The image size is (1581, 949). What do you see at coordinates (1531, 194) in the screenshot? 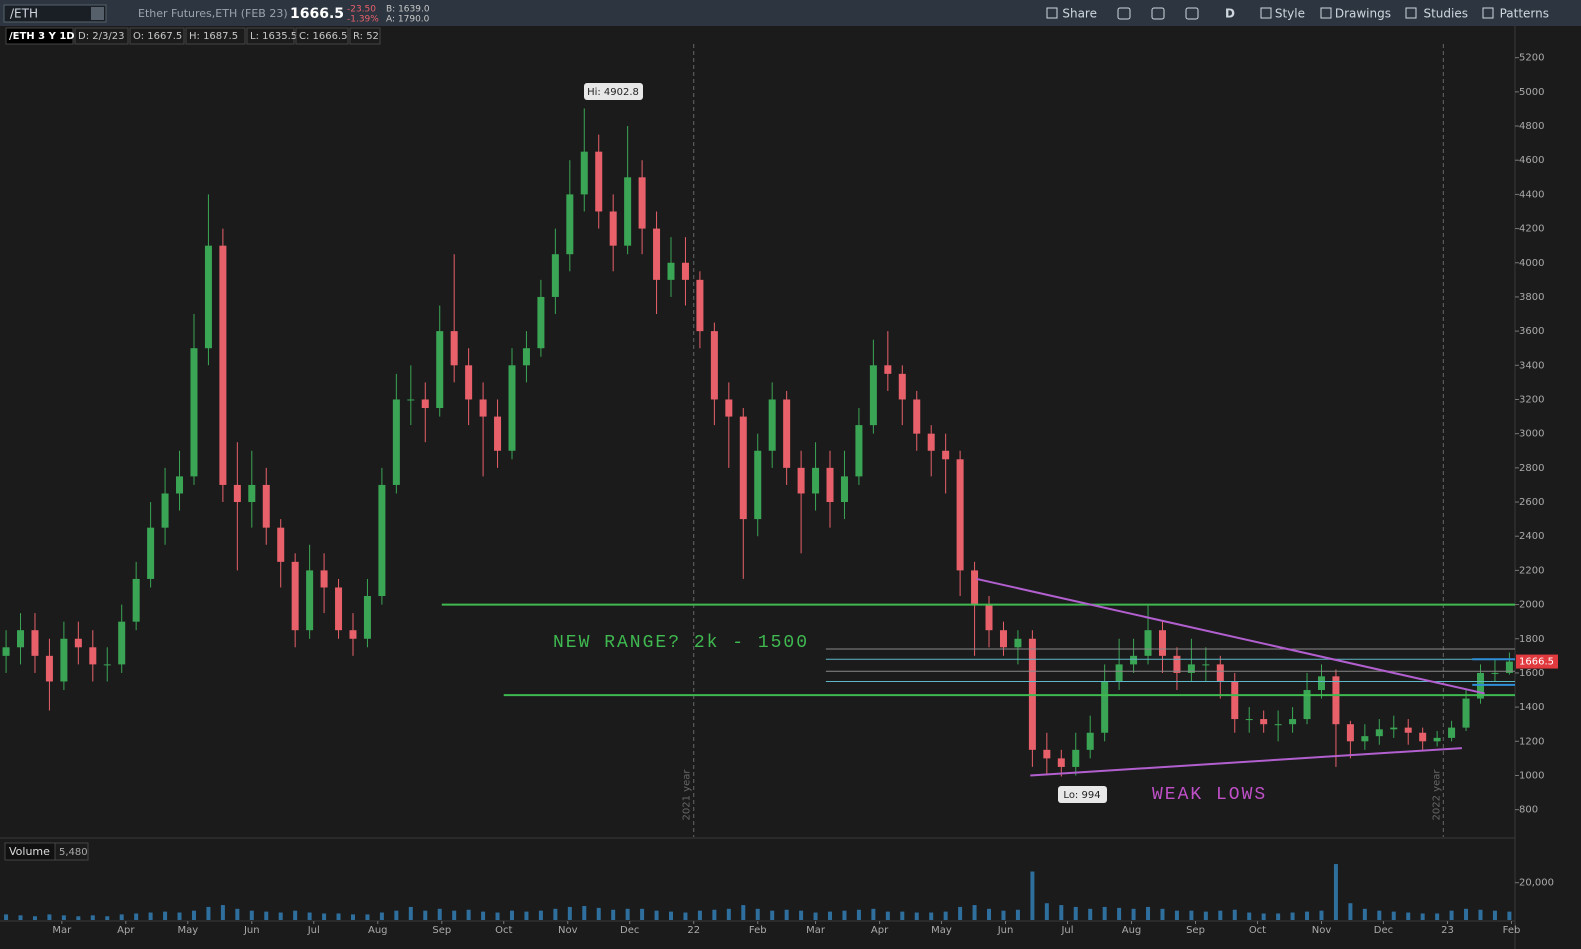
I see `y-tick-label: 4400` at bounding box center [1531, 194].